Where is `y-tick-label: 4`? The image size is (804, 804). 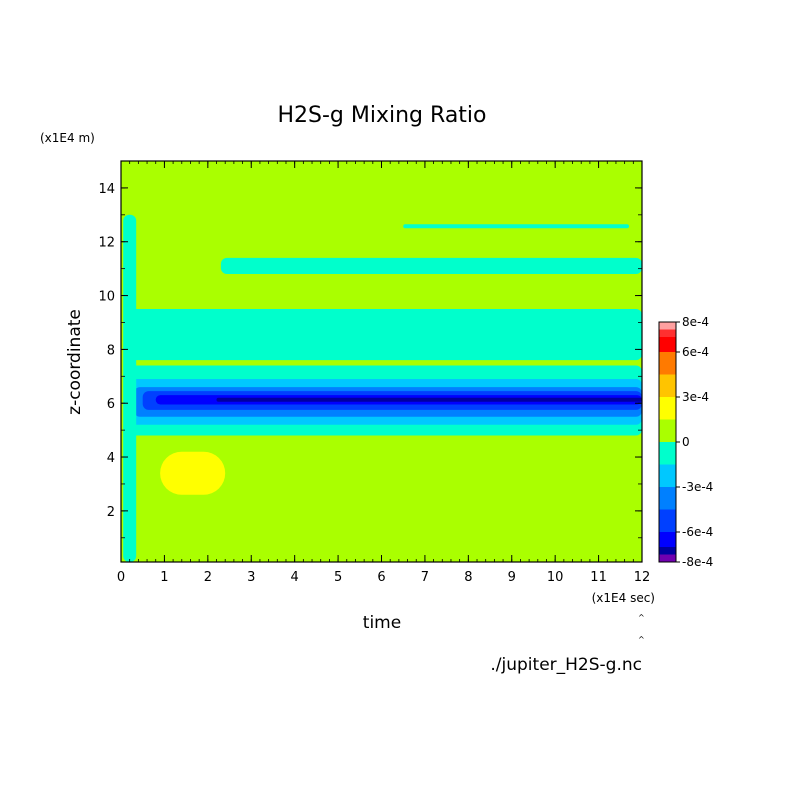
y-tick-label: 4 is located at coordinates (111, 458).